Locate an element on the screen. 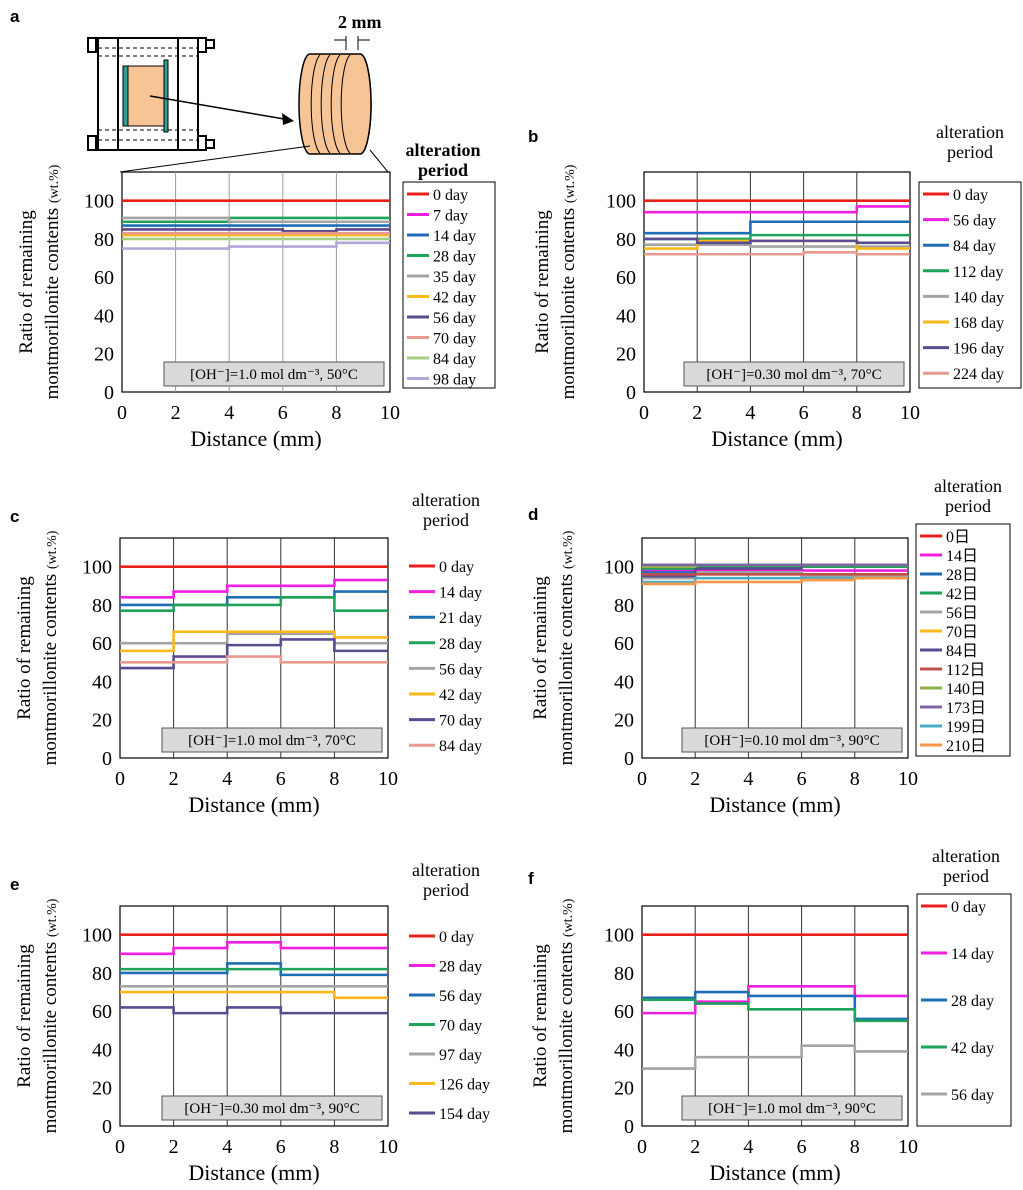  legend-item: 199日 is located at coordinates (953, 727).